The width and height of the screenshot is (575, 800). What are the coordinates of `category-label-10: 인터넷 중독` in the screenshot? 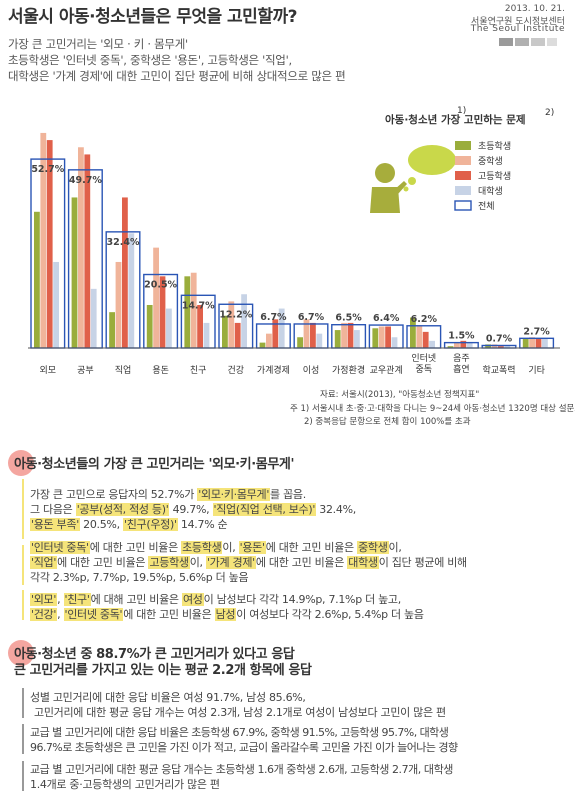 It's located at (423, 364).